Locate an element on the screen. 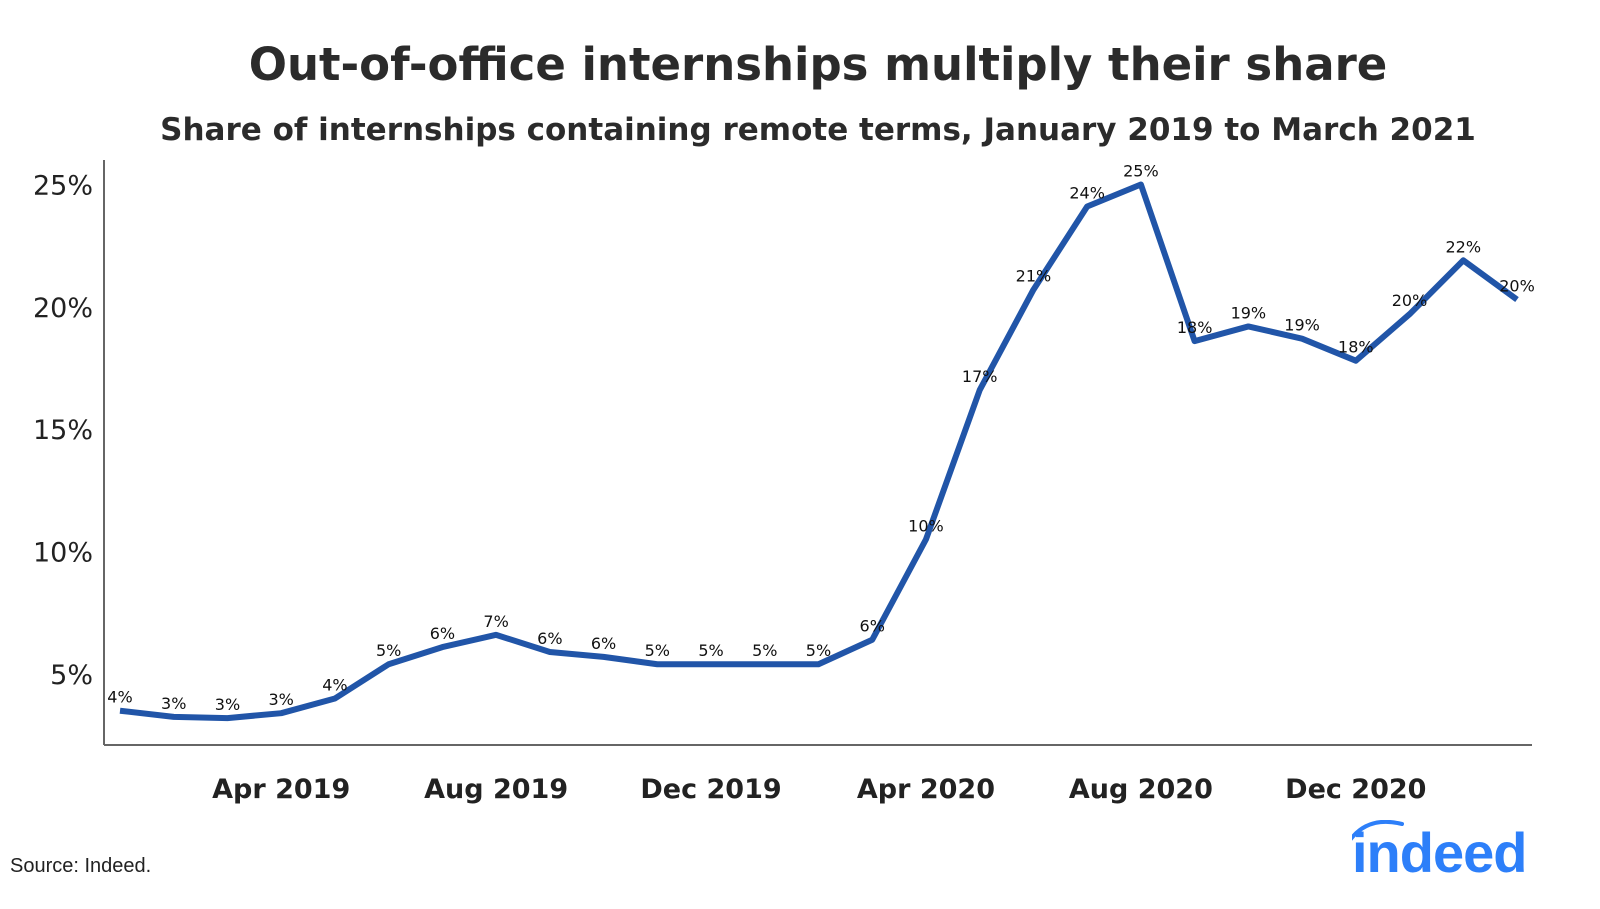  data-label: 7% is located at coordinates (495, 621).